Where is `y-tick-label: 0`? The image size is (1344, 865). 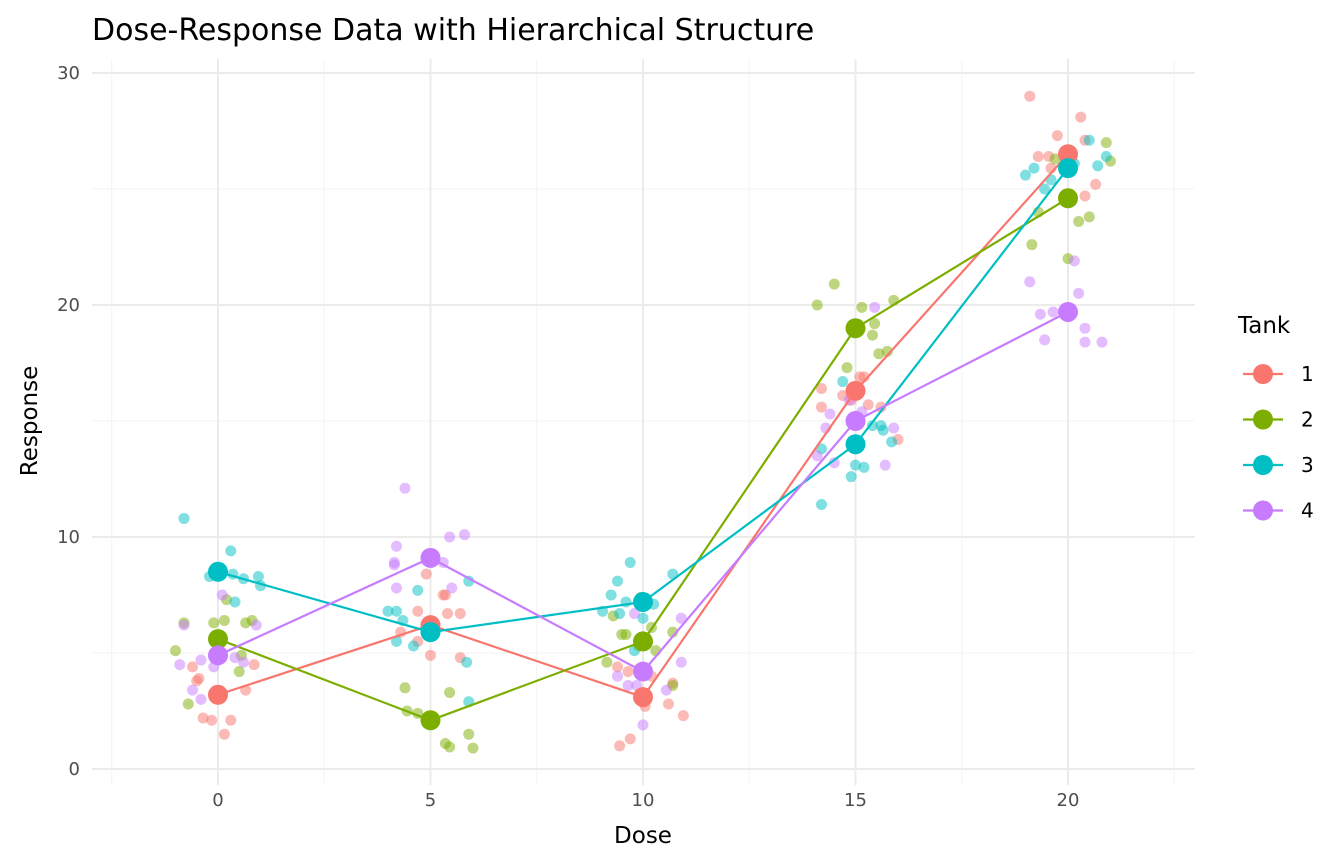
y-tick-label: 0 is located at coordinates (74, 769).